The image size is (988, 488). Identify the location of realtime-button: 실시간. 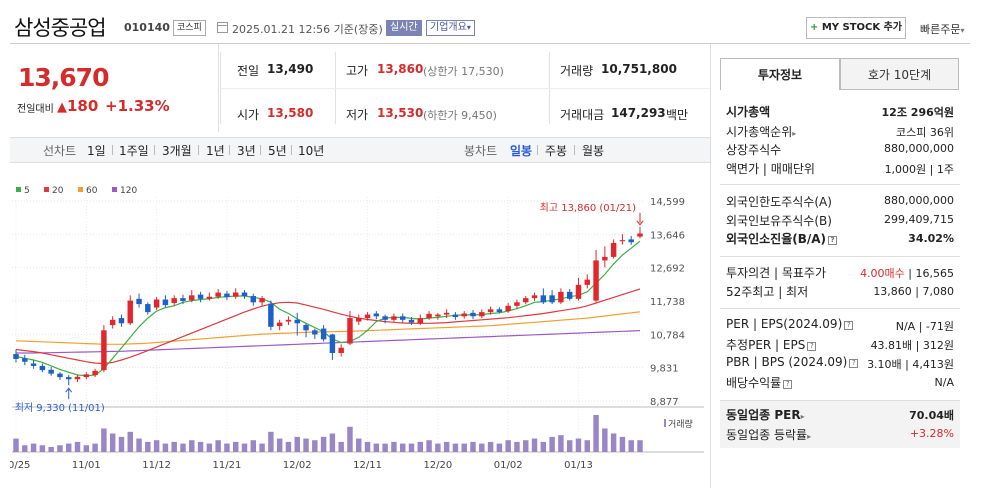
(404, 28).